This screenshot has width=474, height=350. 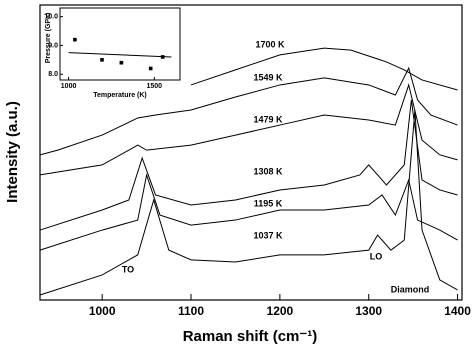 What do you see at coordinates (268, 203) in the screenshot?
I see `series-label: 1195 K` at bounding box center [268, 203].